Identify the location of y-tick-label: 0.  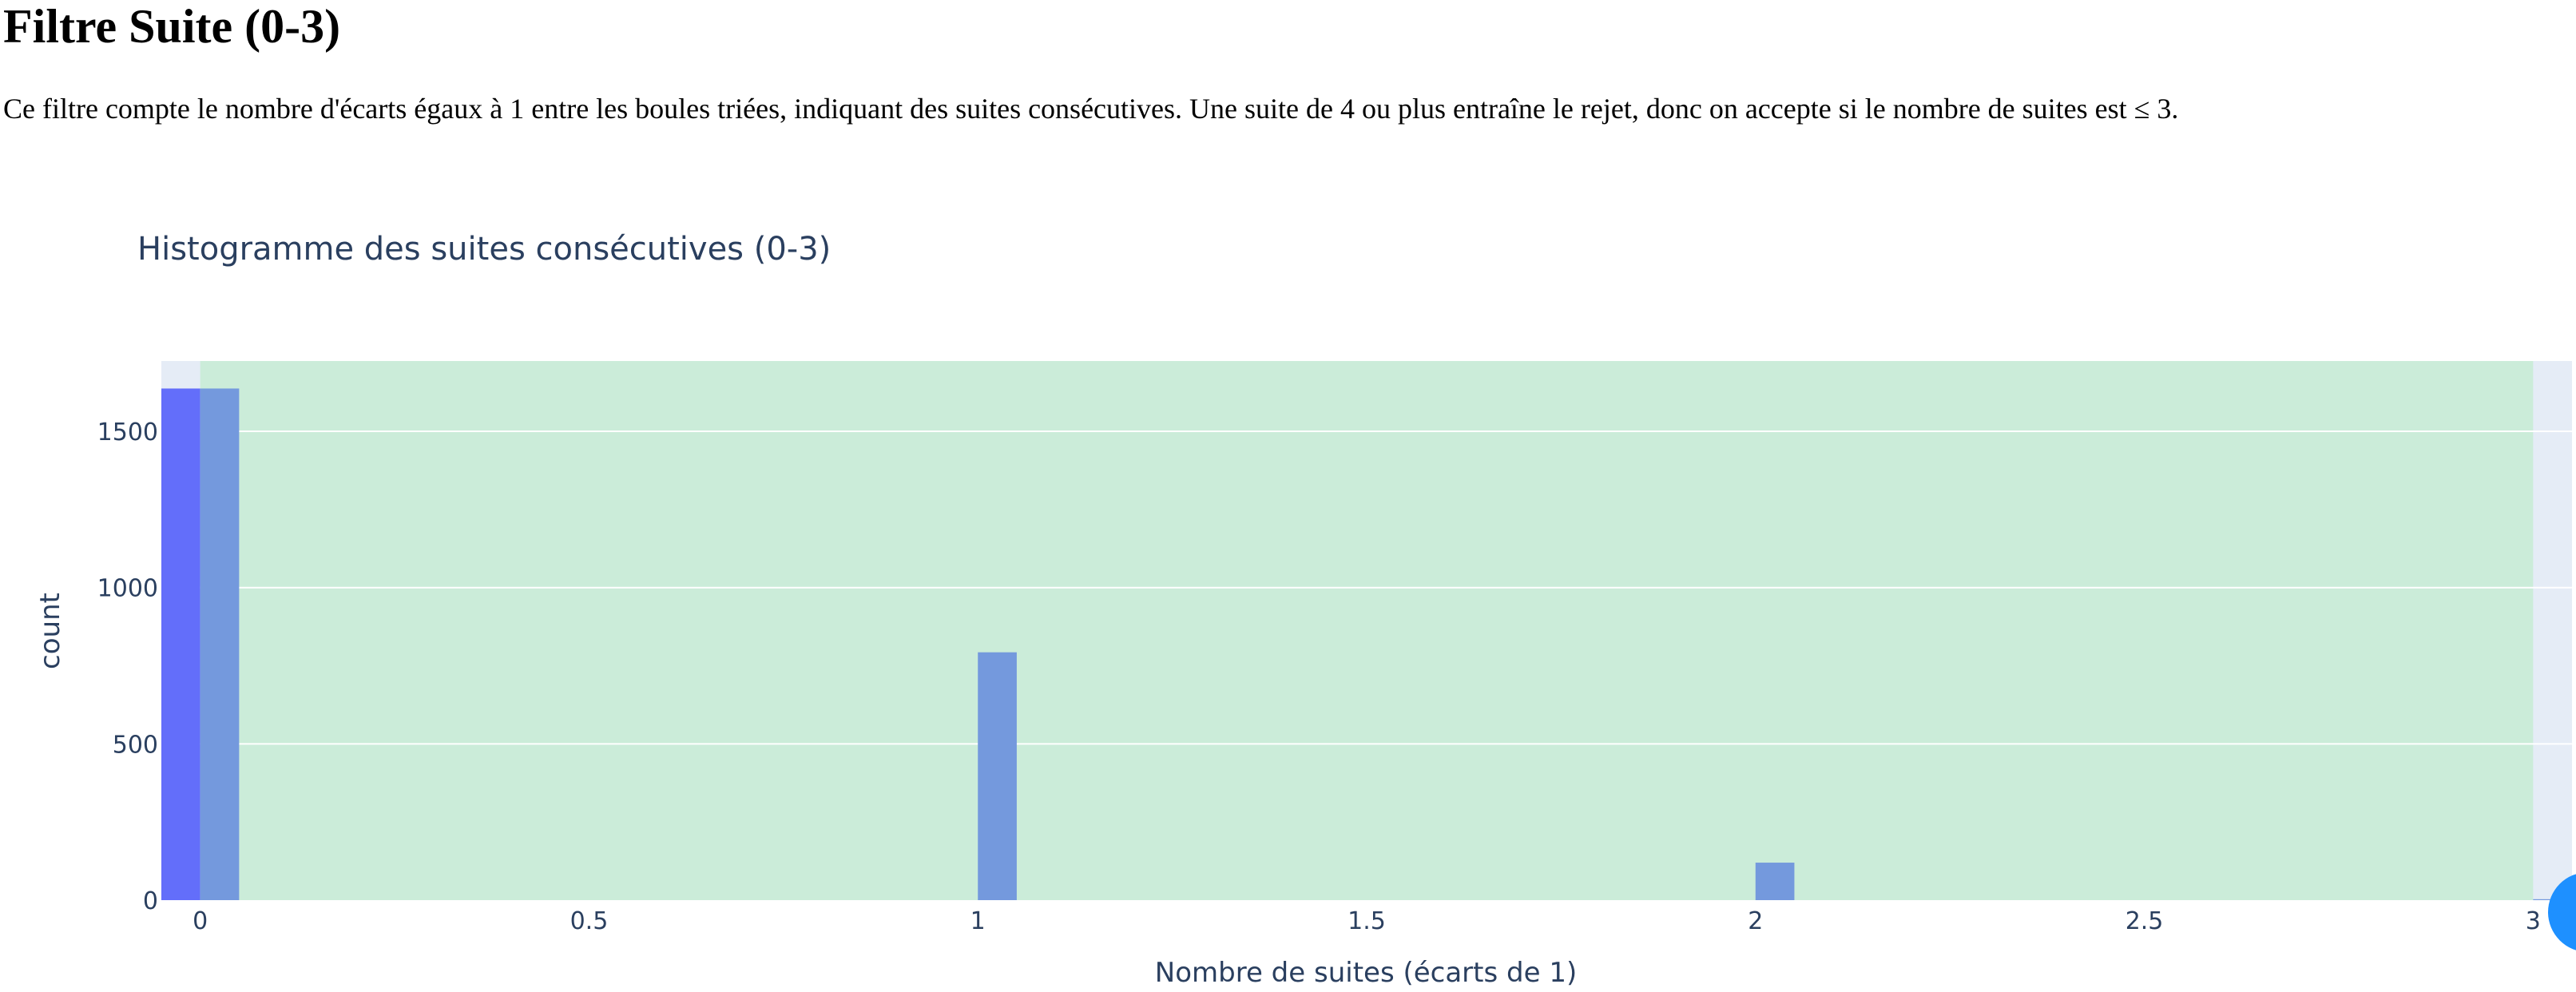
(150, 901).